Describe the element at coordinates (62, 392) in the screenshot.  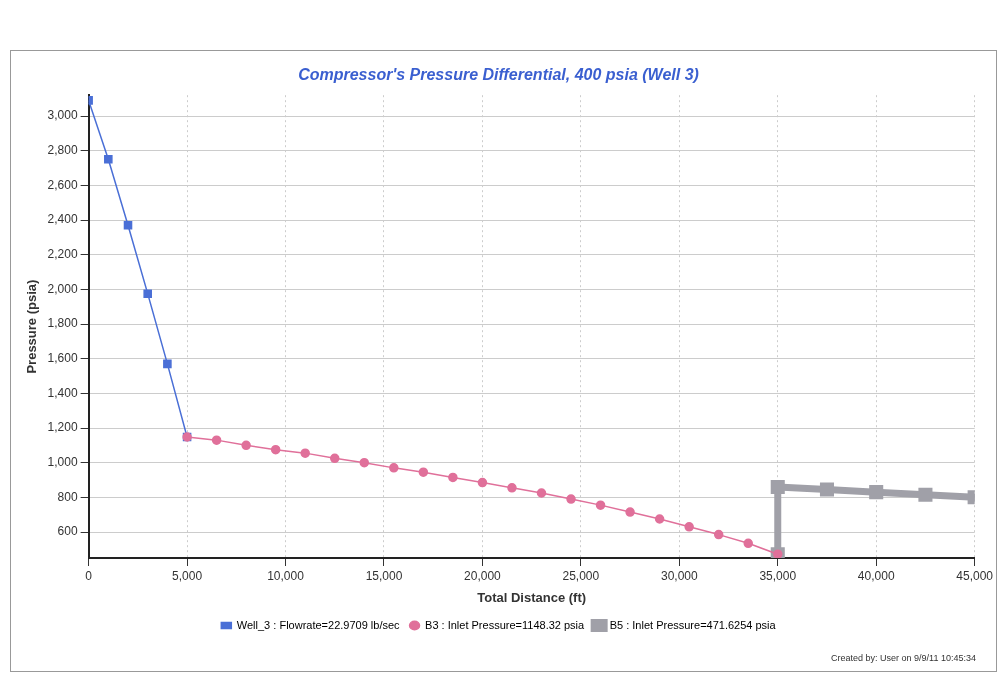
I see `y-tick-label: 1,400` at that location.